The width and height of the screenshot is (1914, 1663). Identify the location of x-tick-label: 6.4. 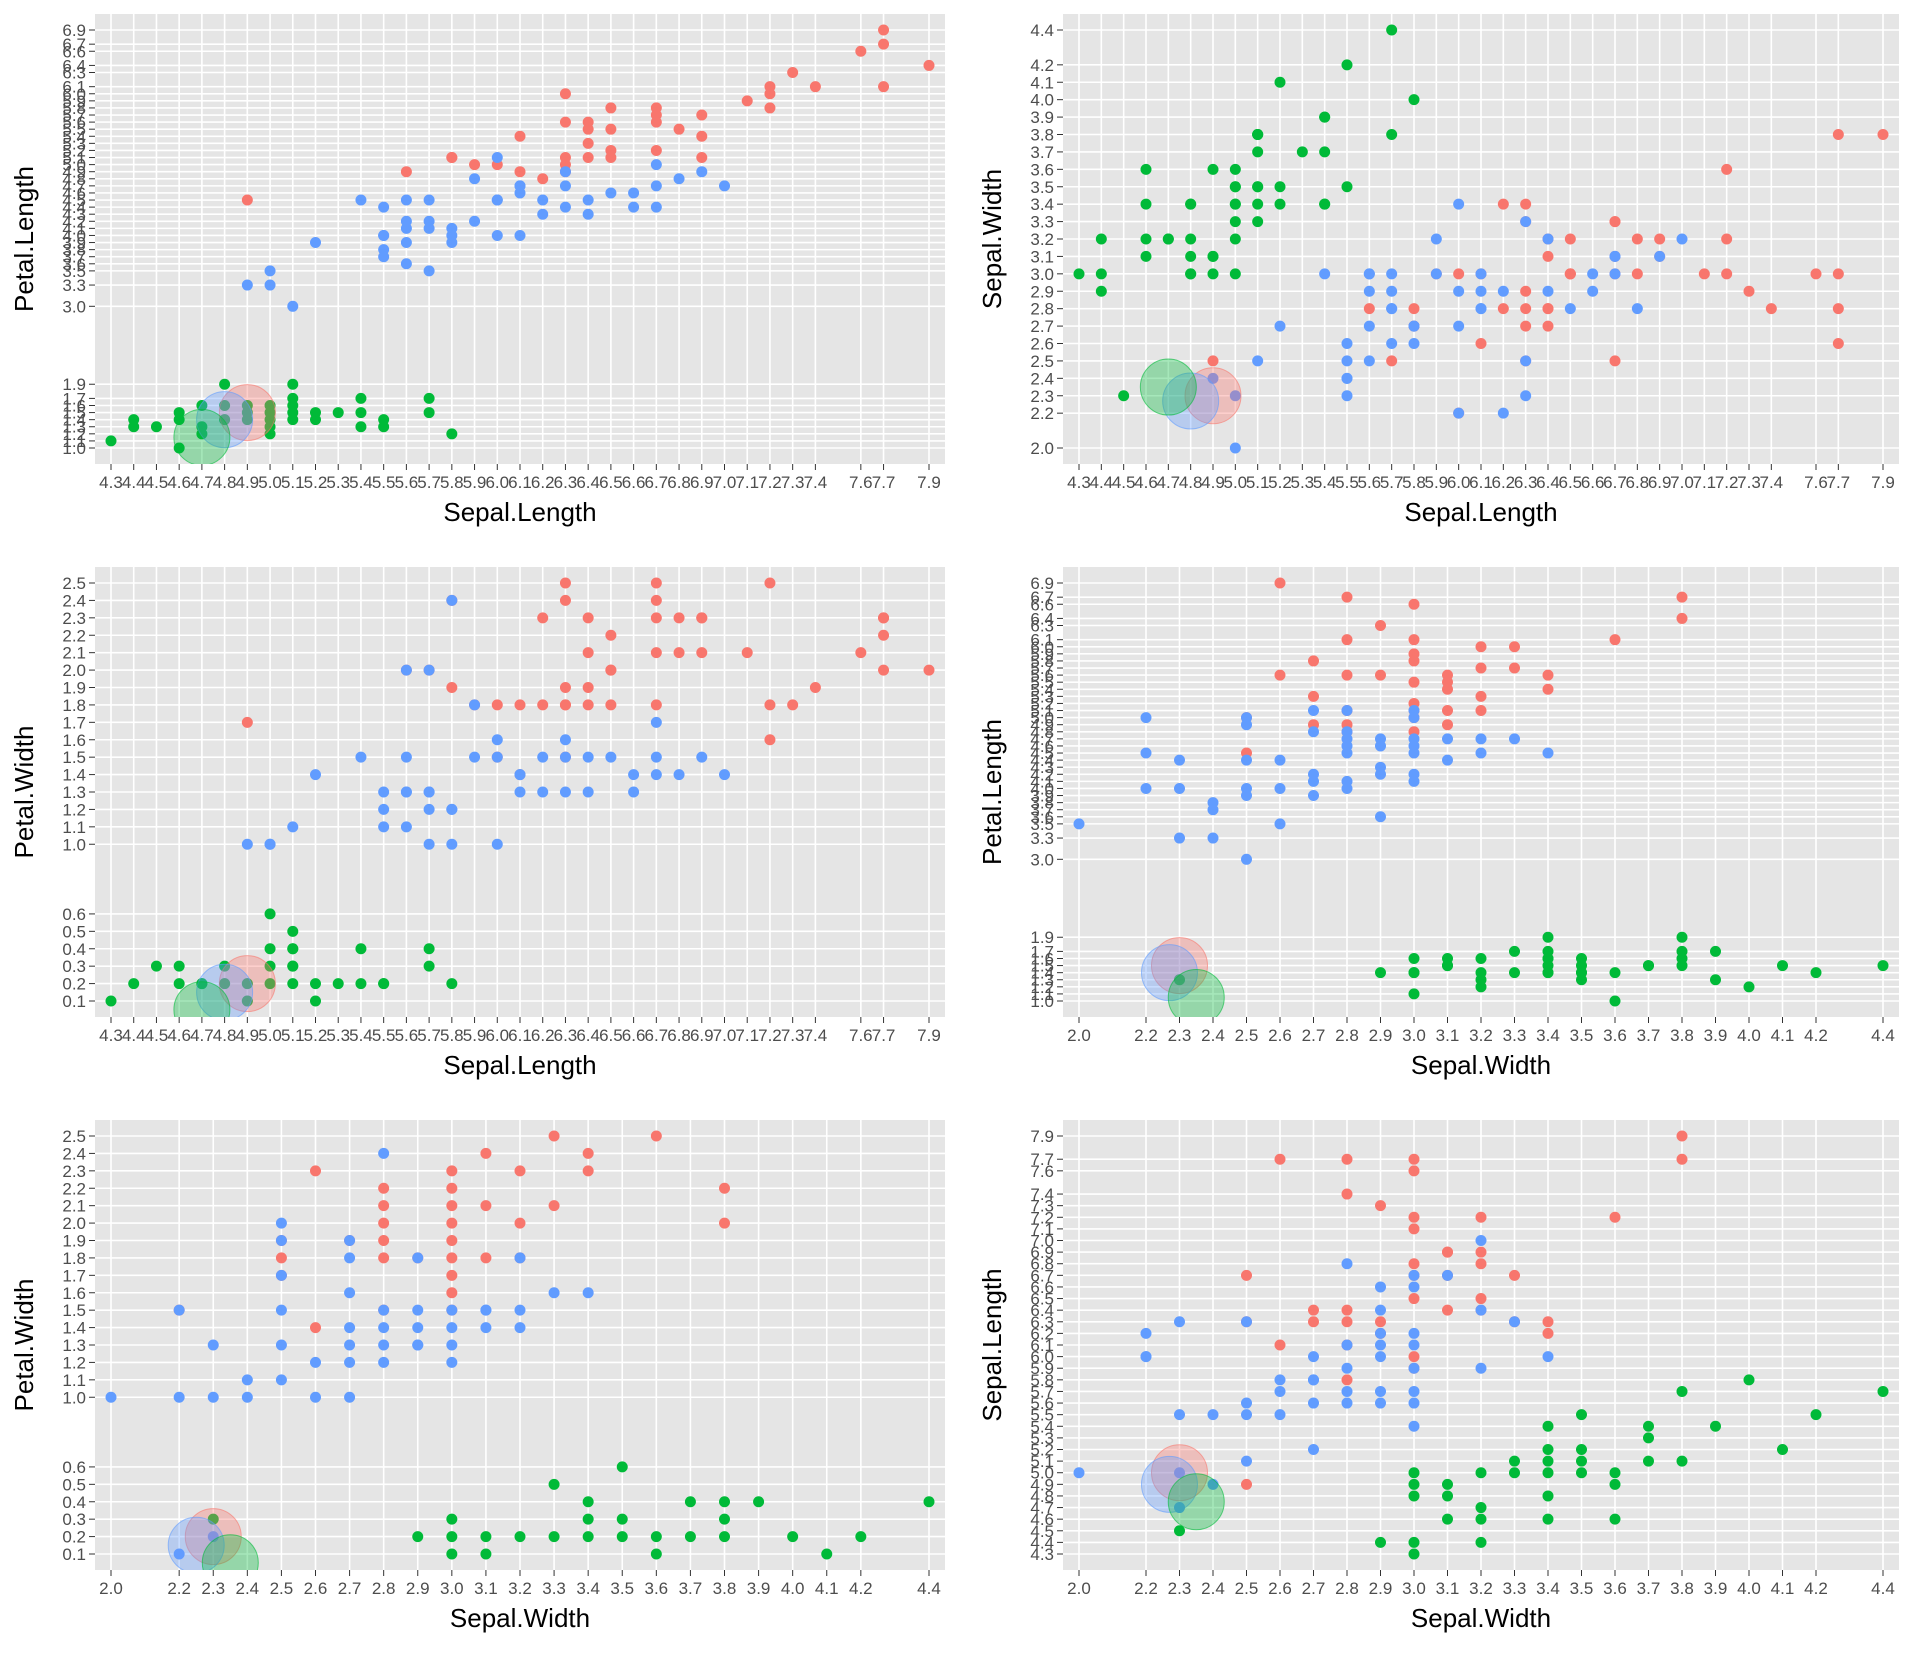
(588, 482).